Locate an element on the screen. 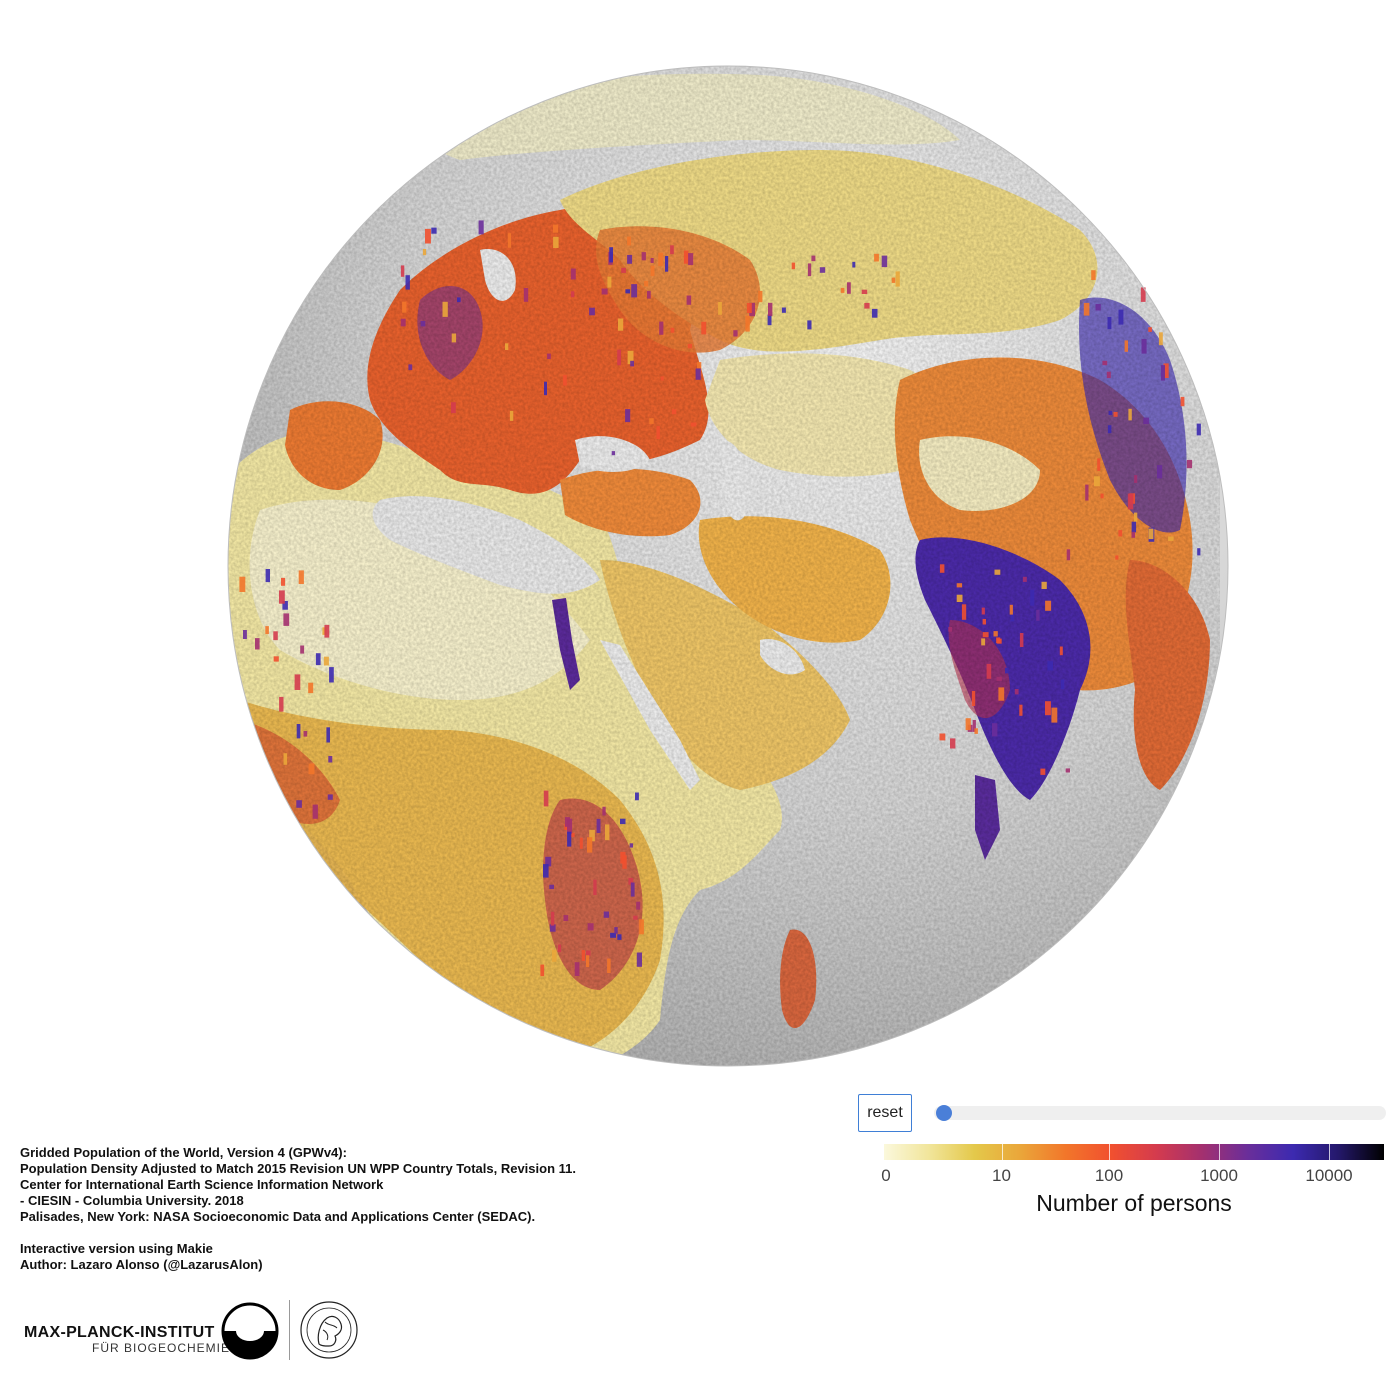 The width and height of the screenshot is (1400, 1400). rotation-slider is located at coordinates (1160, 1113).